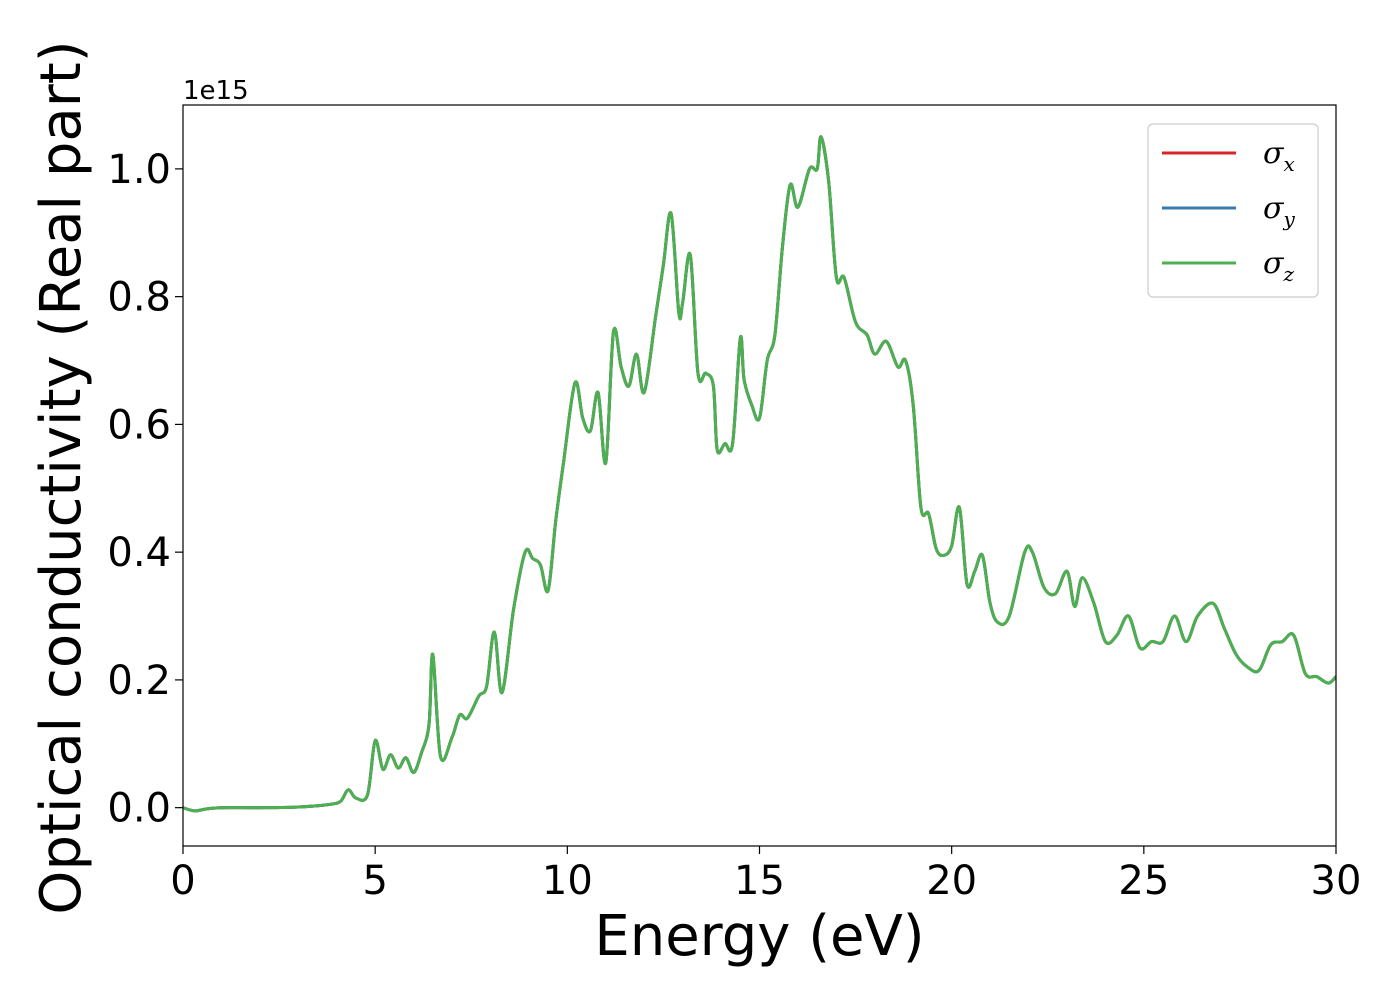  I want to click on legend-label-z: σz, so click(1278, 266).